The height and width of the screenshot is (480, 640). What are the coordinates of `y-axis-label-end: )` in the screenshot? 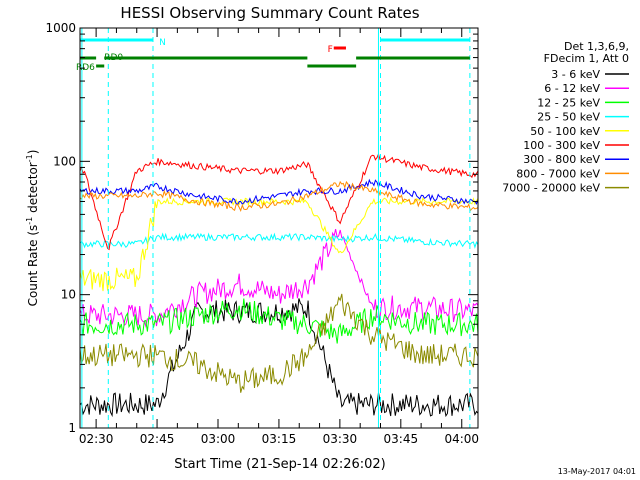 It's located at (33, 152).